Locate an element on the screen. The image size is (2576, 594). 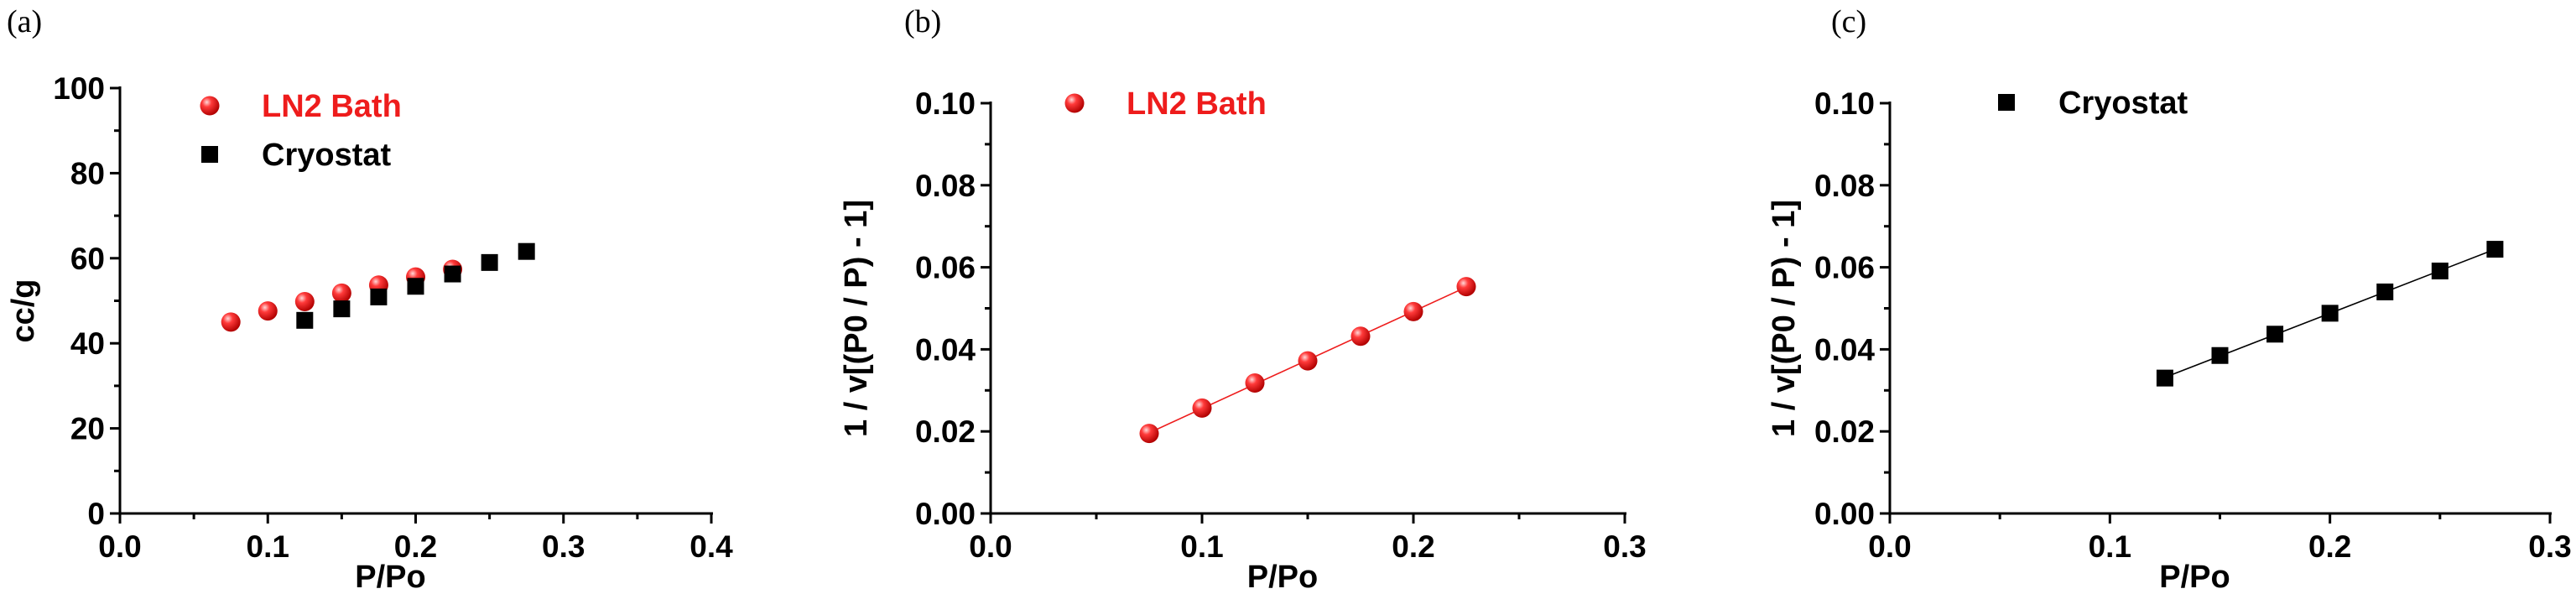
y-tick-label: 60 is located at coordinates (87, 259).